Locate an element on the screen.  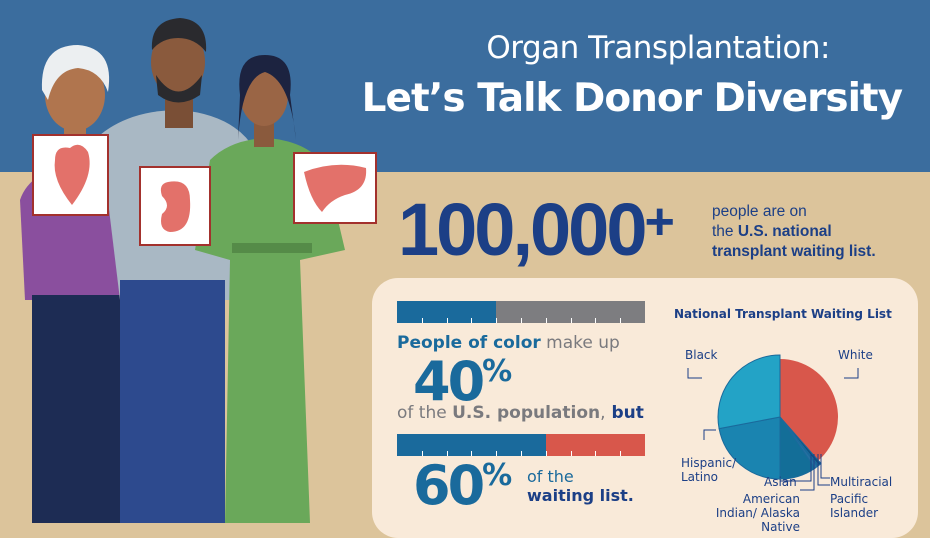
waiting-list-text: of the waiting list. is located at coordinates (580, 486).